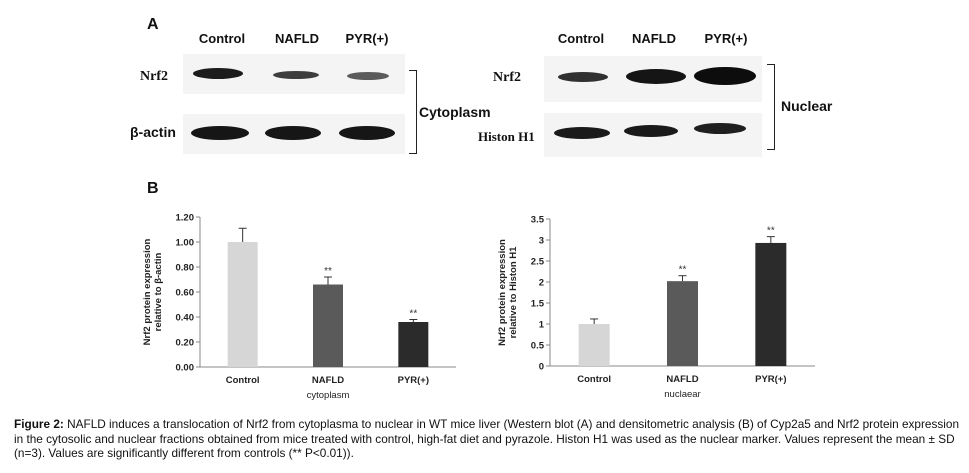  What do you see at coordinates (297, 38) in the screenshot?
I see `cyto-lane-label-nafld: NAFLD` at bounding box center [297, 38].